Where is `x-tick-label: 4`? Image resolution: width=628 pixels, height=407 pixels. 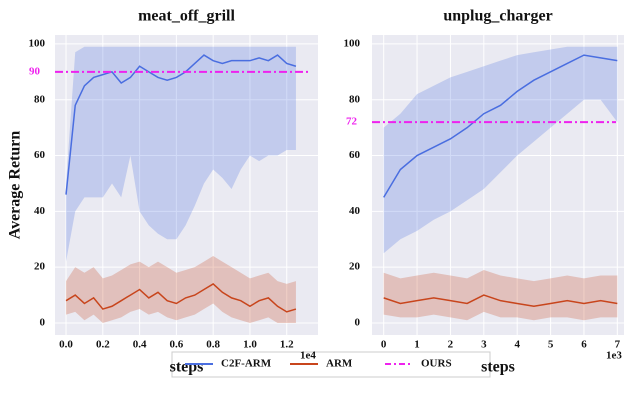
x-tick-label: 4 is located at coordinates (517, 345).